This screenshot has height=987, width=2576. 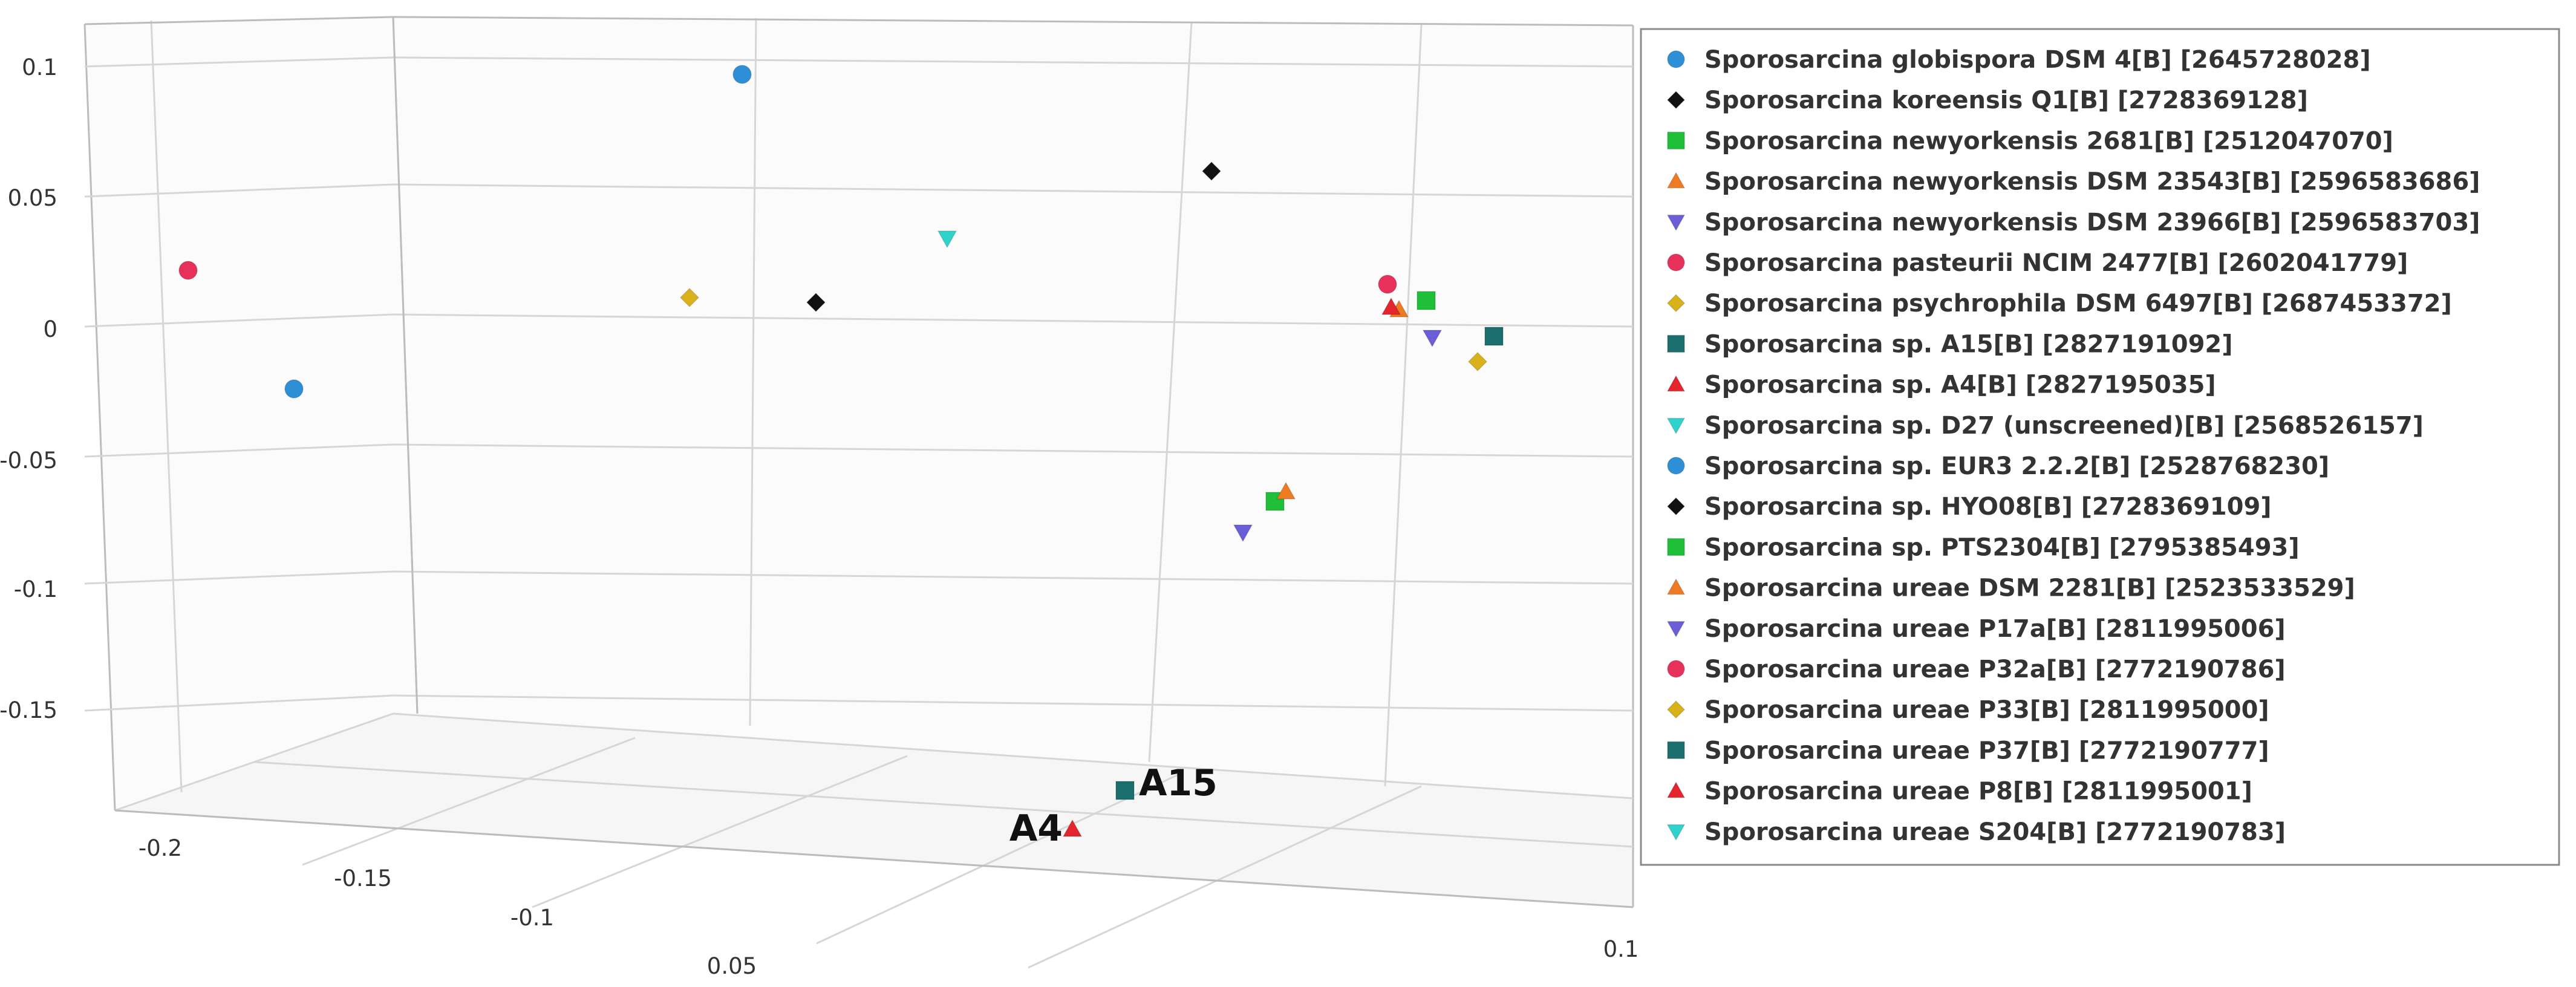 What do you see at coordinates (1113, 806) in the screenshot?
I see `annotations: A15 A4` at bounding box center [1113, 806].